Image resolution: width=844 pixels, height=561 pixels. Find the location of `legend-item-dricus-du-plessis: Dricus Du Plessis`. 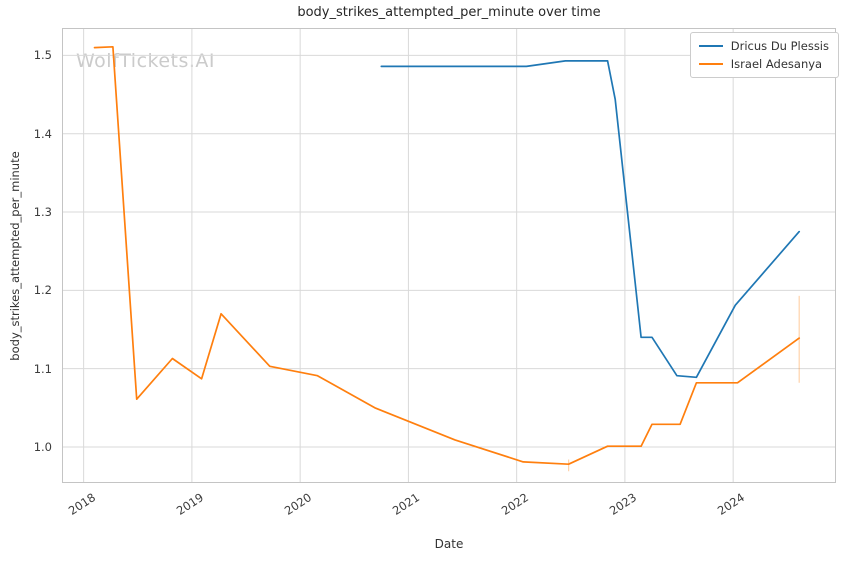

legend-item-dricus-du-plessis: Dricus Du Plessis is located at coordinates (763, 46).